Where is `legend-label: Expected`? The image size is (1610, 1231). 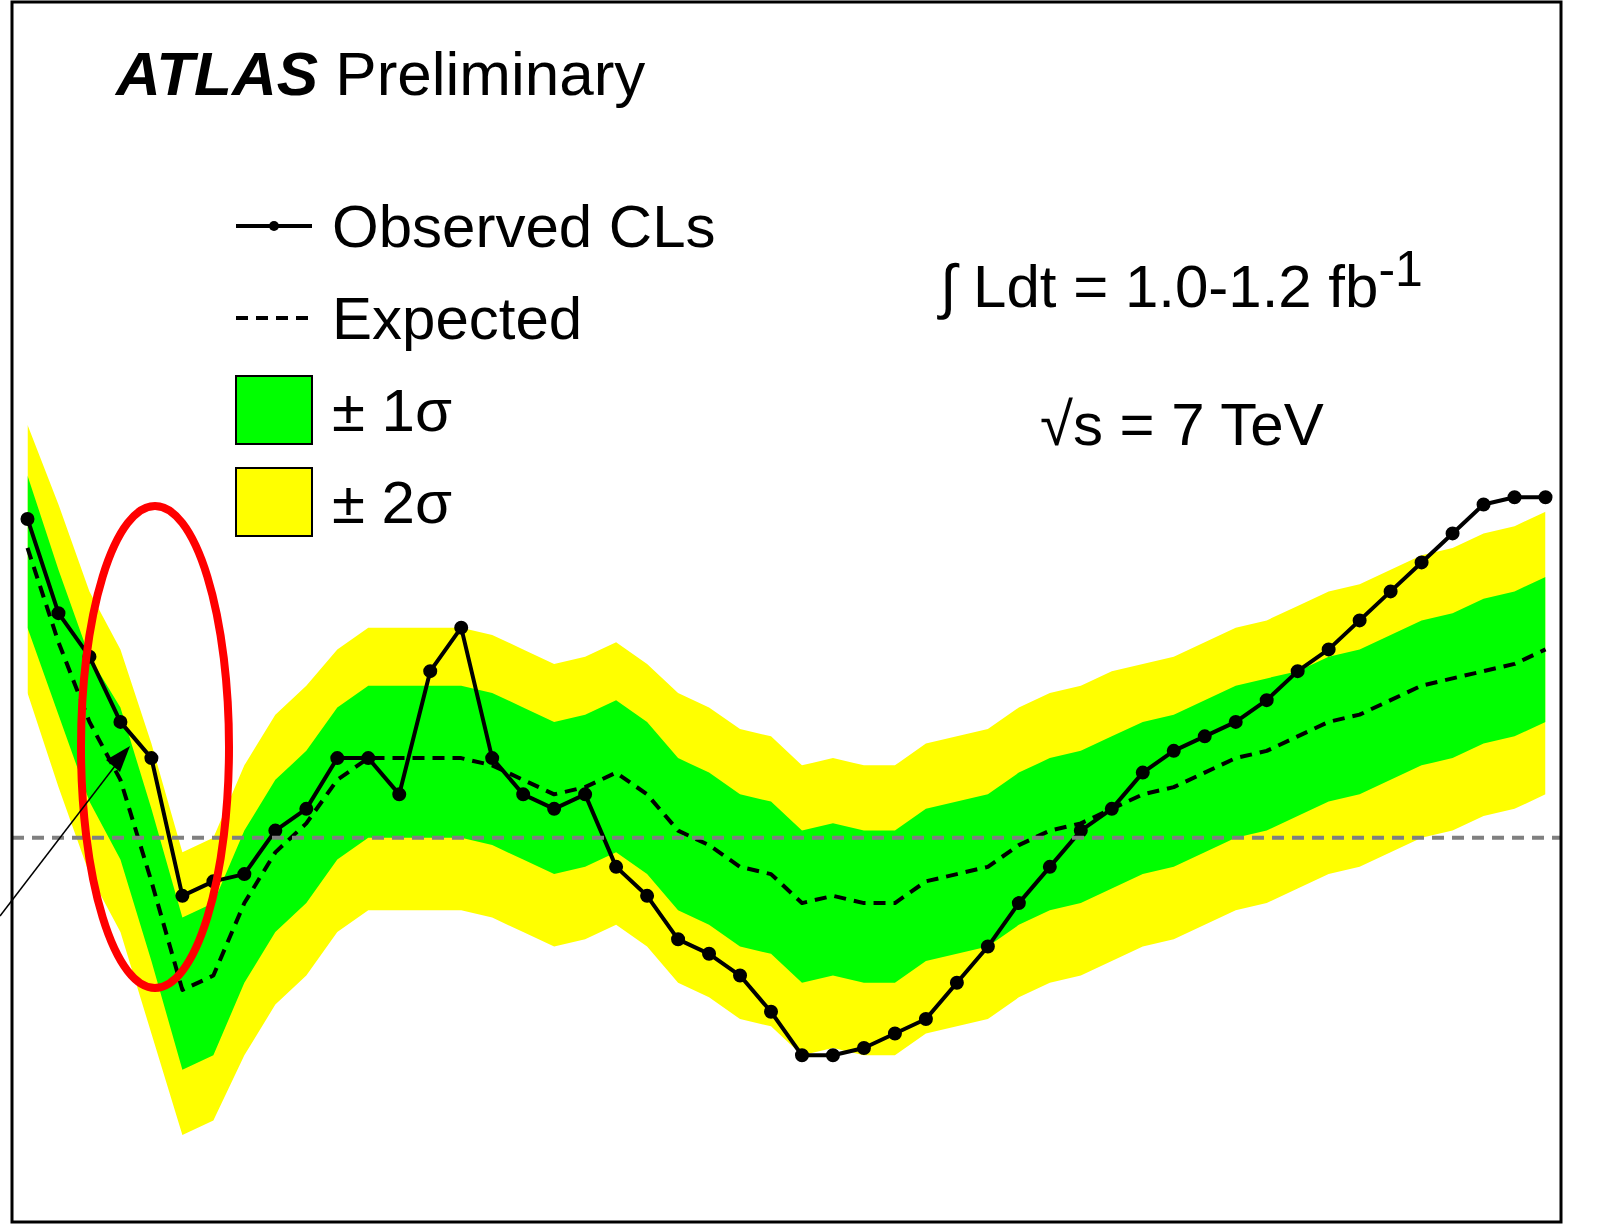
legend-label: Expected is located at coordinates (457, 318).